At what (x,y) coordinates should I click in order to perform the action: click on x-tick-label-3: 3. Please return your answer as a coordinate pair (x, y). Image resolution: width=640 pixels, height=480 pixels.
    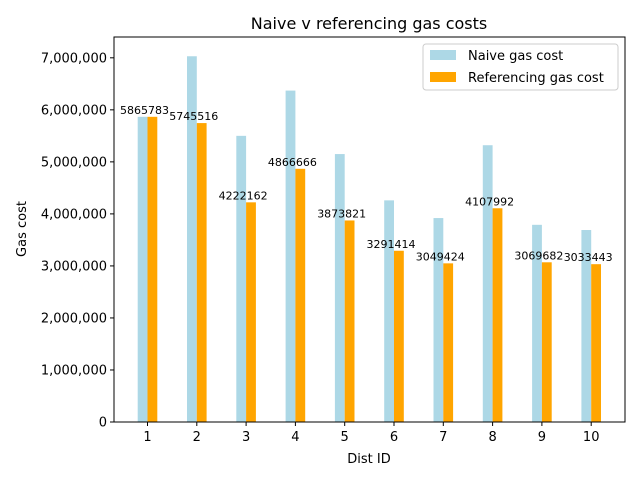
    Looking at the image, I should click on (246, 437).